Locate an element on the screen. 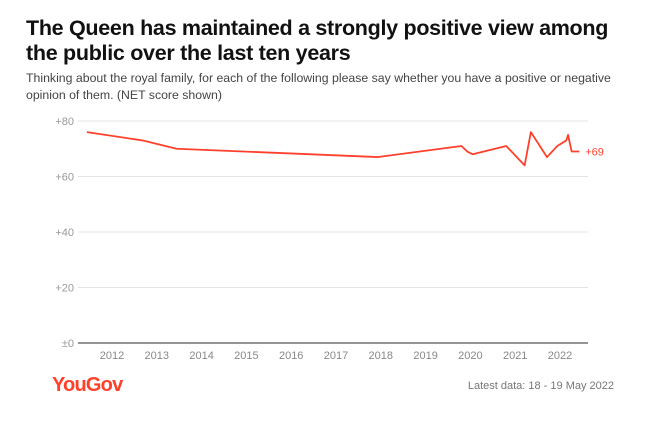  x-tick-label: 2013 is located at coordinates (157, 356).